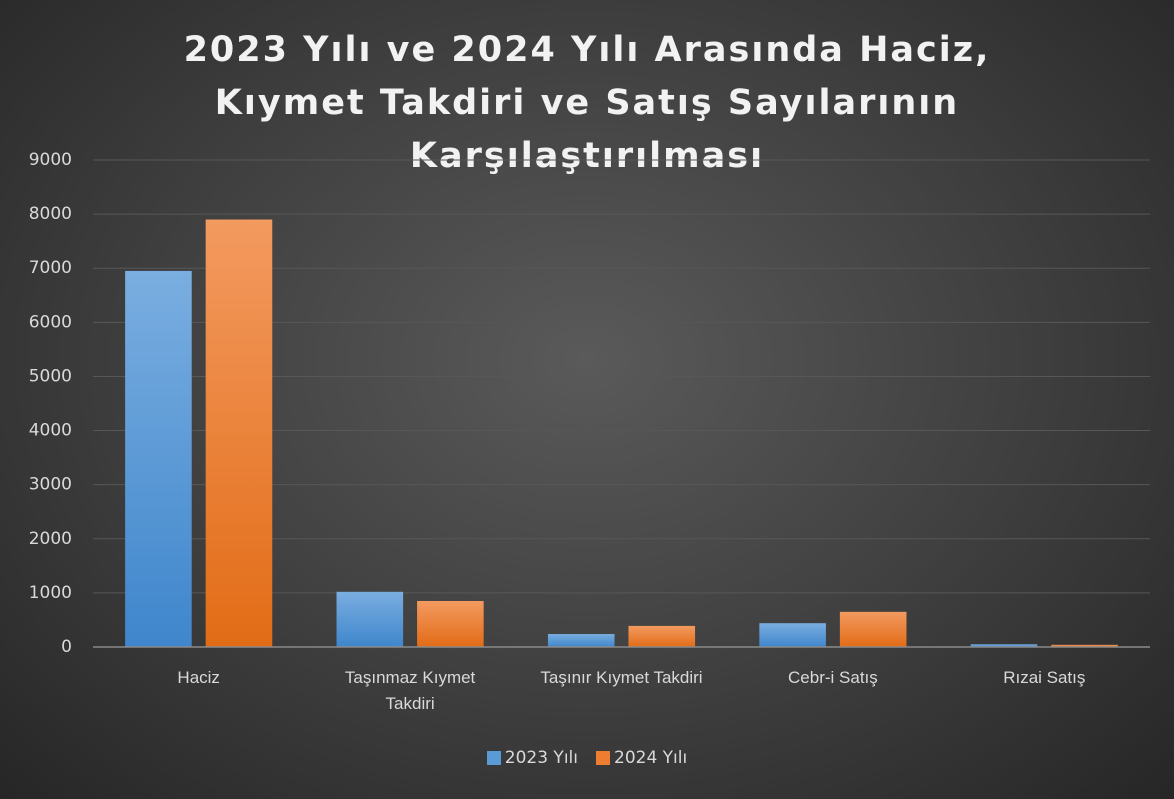  Describe the element at coordinates (50, 593) in the screenshot. I see `y-tick-label: 1000` at that location.